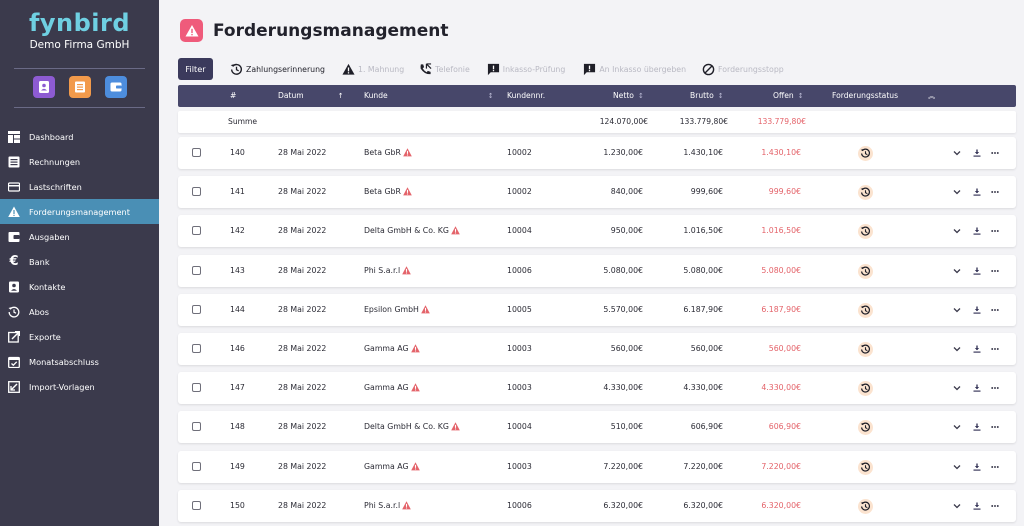  Describe the element at coordinates (932, 96) in the screenshot. I see `chevron-double-up-icon: ︽` at that location.